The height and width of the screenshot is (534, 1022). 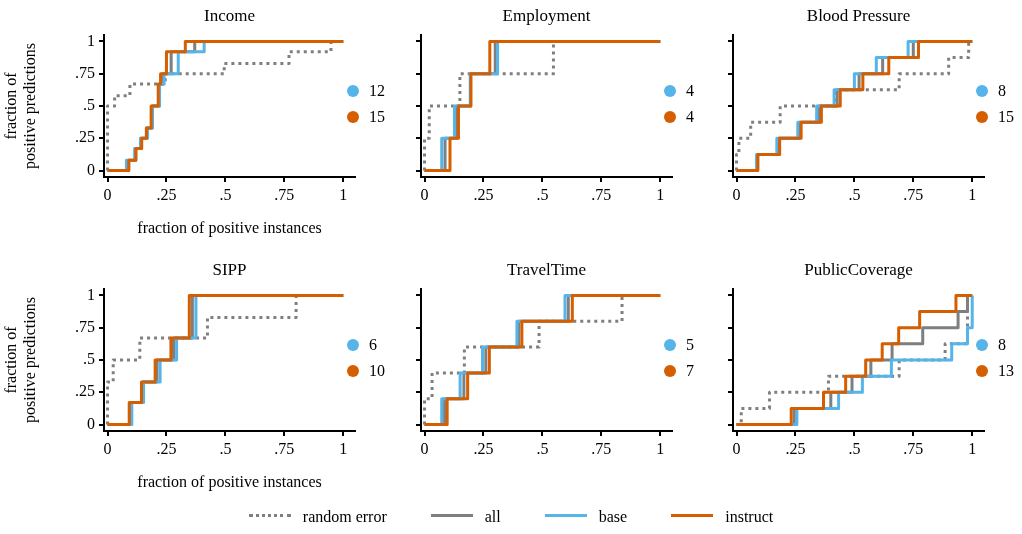 What do you see at coordinates (858, 16) in the screenshot?
I see `chart-title: Blood Pressure` at bounding box center [858, 16].